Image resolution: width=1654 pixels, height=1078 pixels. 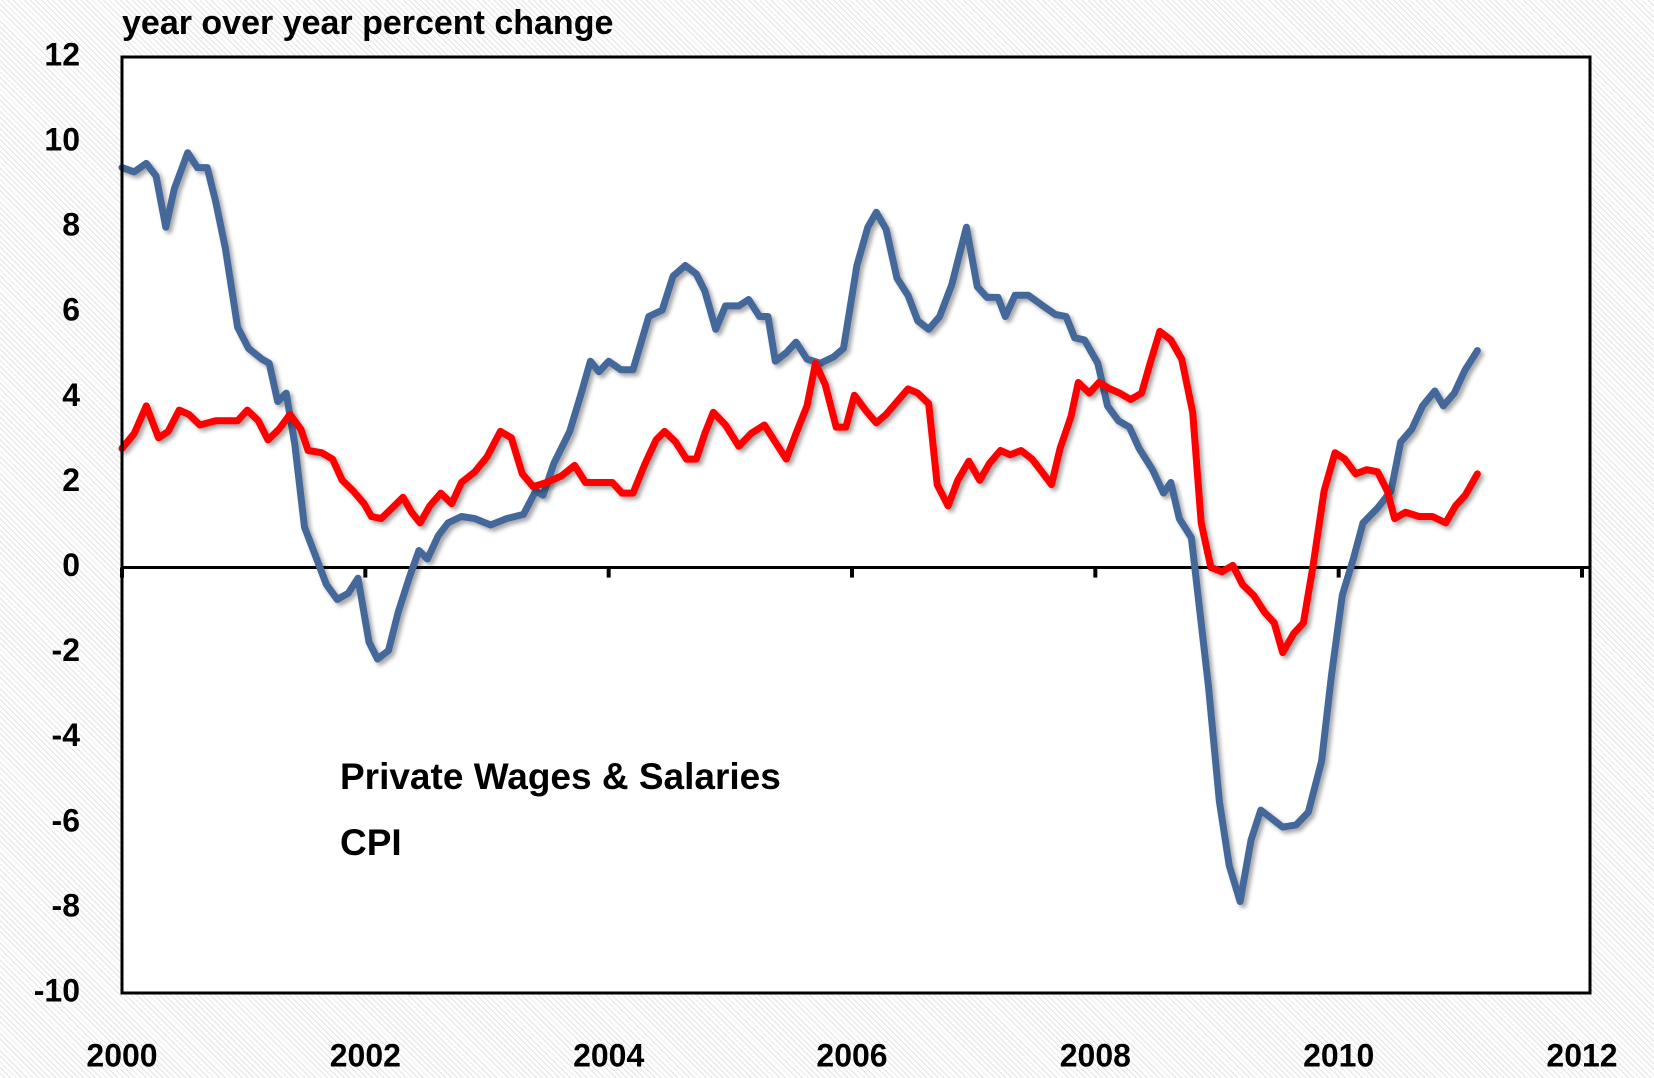 I want to click on y-tick-label: -2, so click(x=66, y=650).